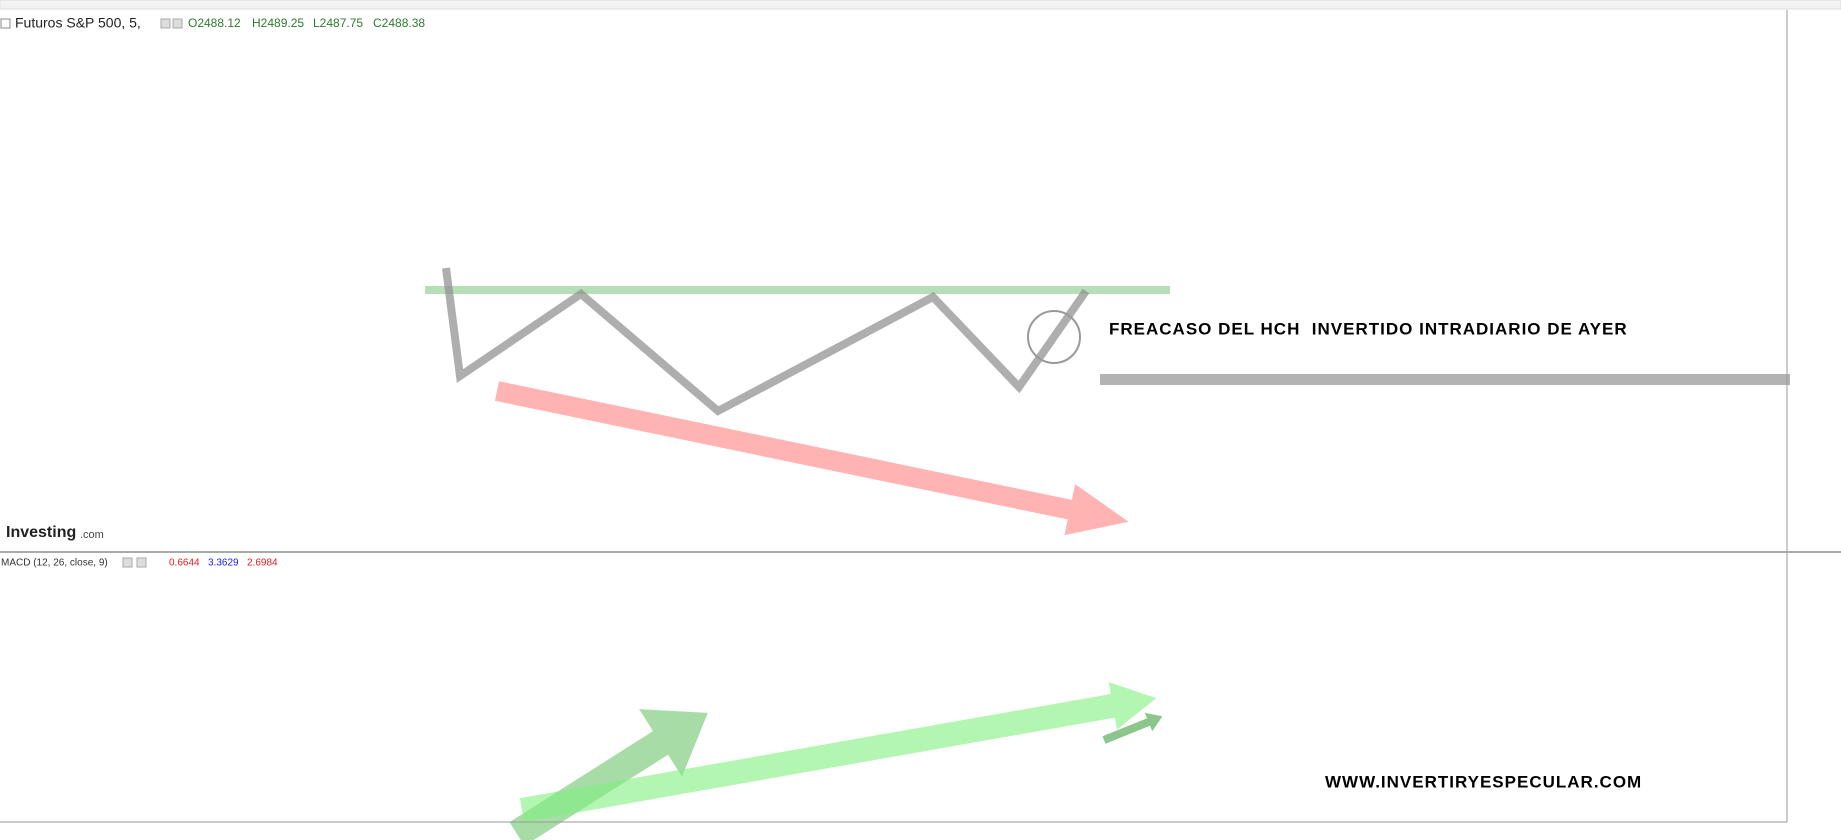  What do you see at coordinates (399, 23) in the screenshot?
I see `ohlc-close: C2488.38` at bounding box center [399, 23].